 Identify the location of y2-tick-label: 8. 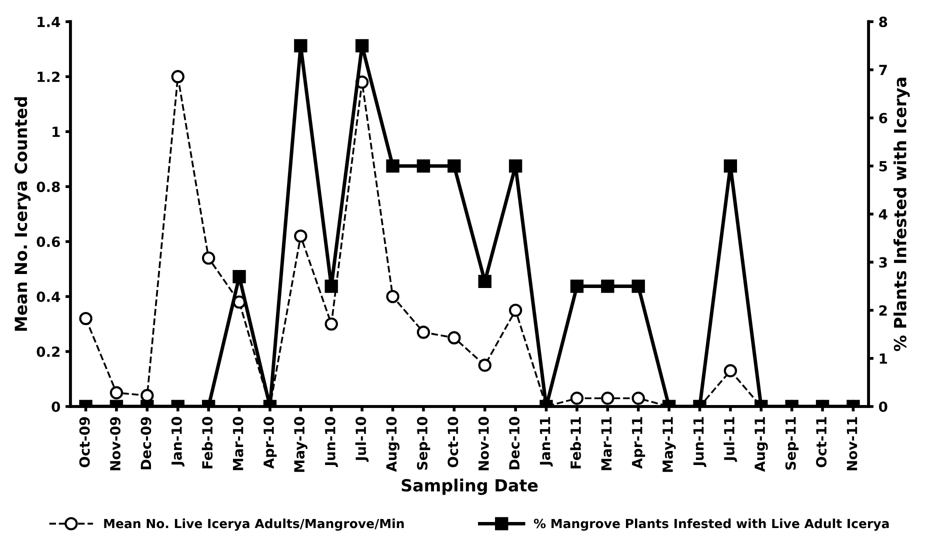
(883, 22).